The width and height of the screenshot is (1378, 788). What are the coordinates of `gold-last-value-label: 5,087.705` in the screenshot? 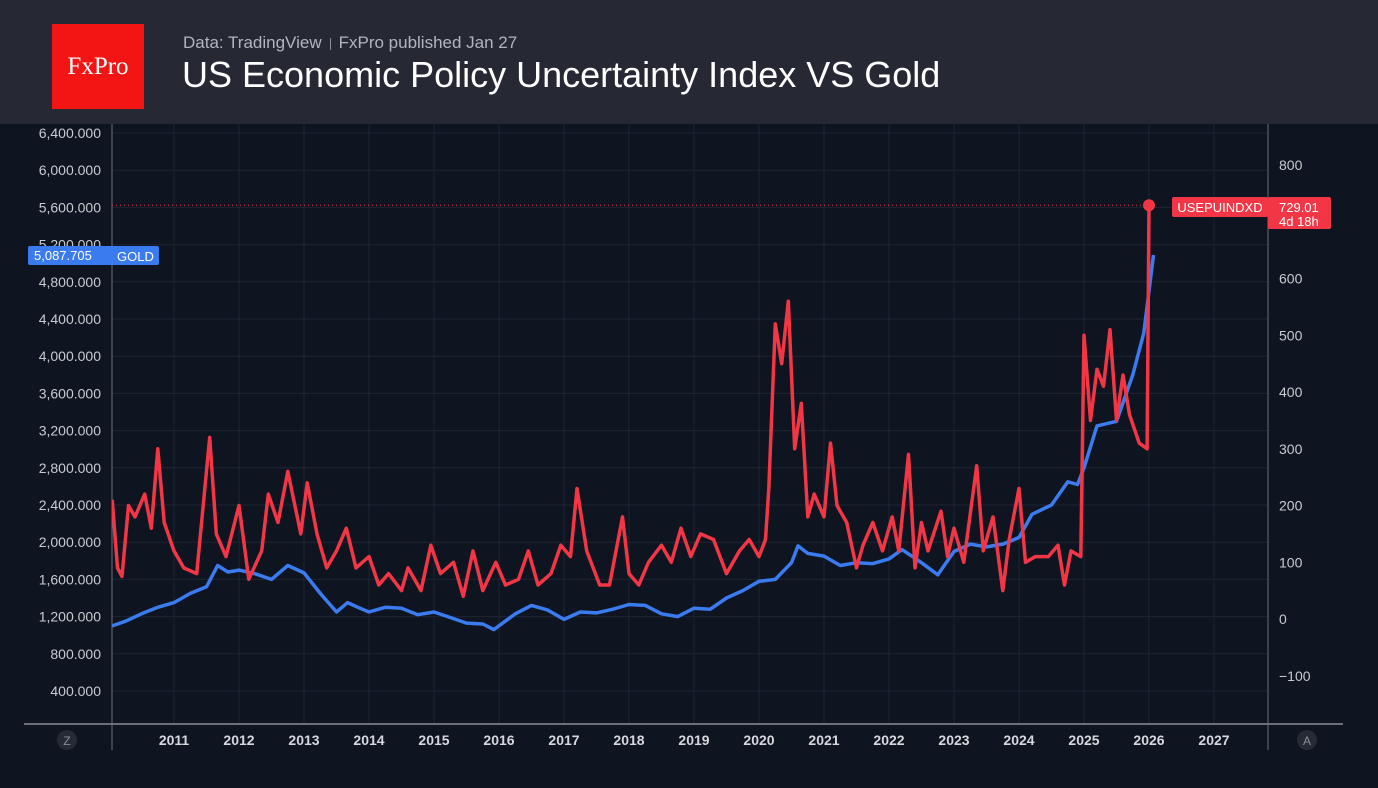 It's located at (63, 255).